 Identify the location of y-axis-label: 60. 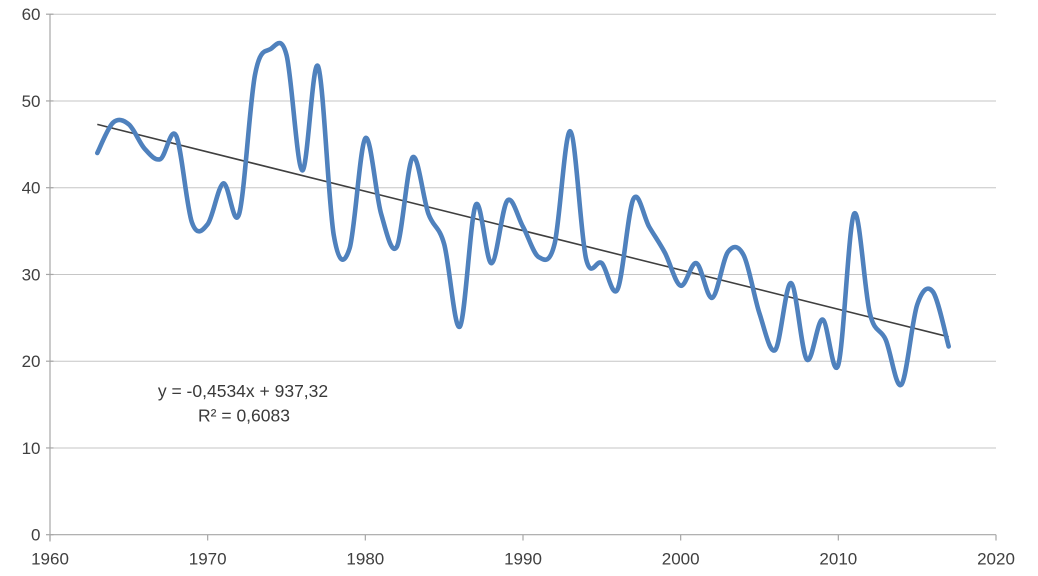
(31, 14).